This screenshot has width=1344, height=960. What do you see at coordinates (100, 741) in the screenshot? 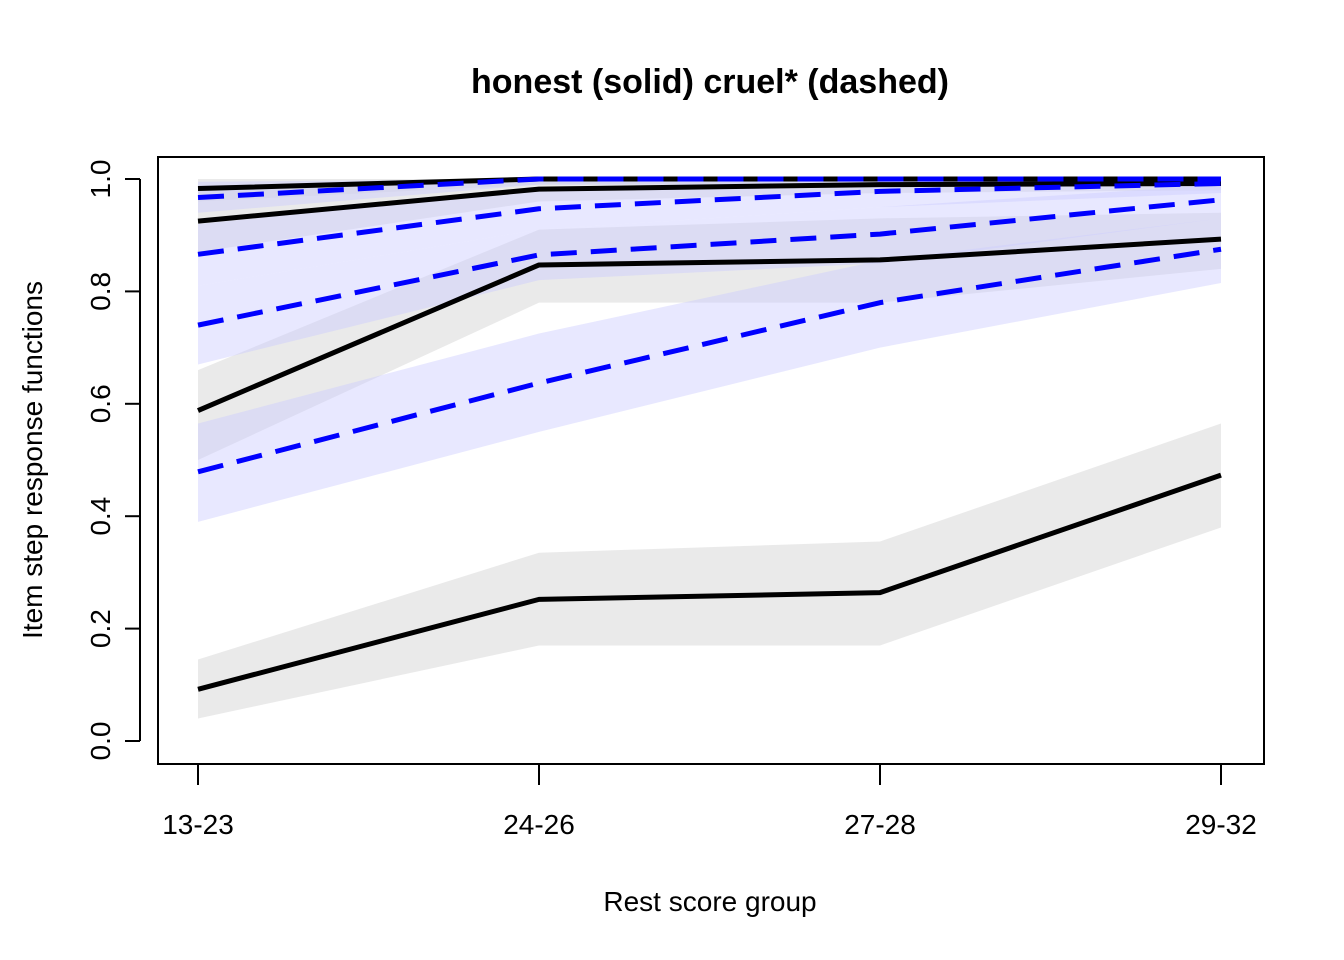
I see `y-tick-label: 0.0` at bounding box center [100, 741].